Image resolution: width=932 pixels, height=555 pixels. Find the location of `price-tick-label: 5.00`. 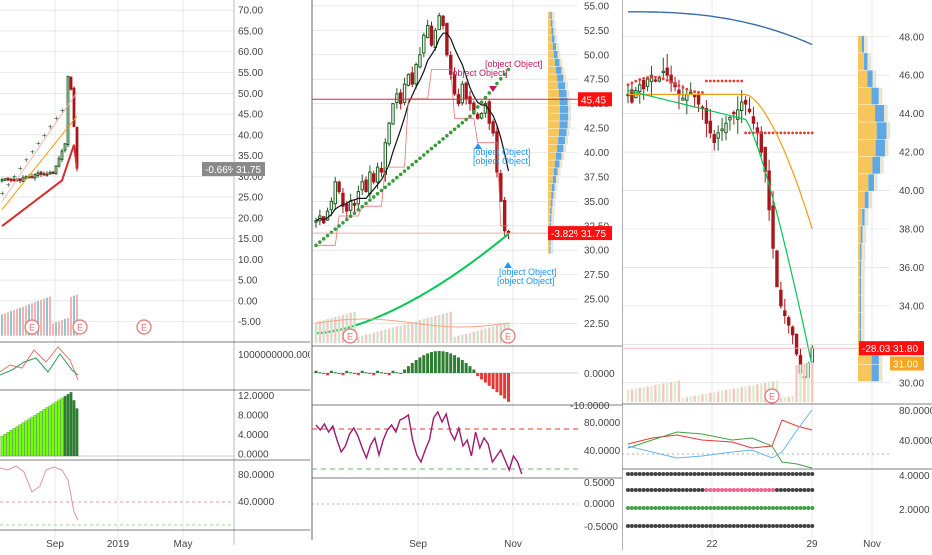

price-tick-label: 5.00 is located at coordinates (248, 281).